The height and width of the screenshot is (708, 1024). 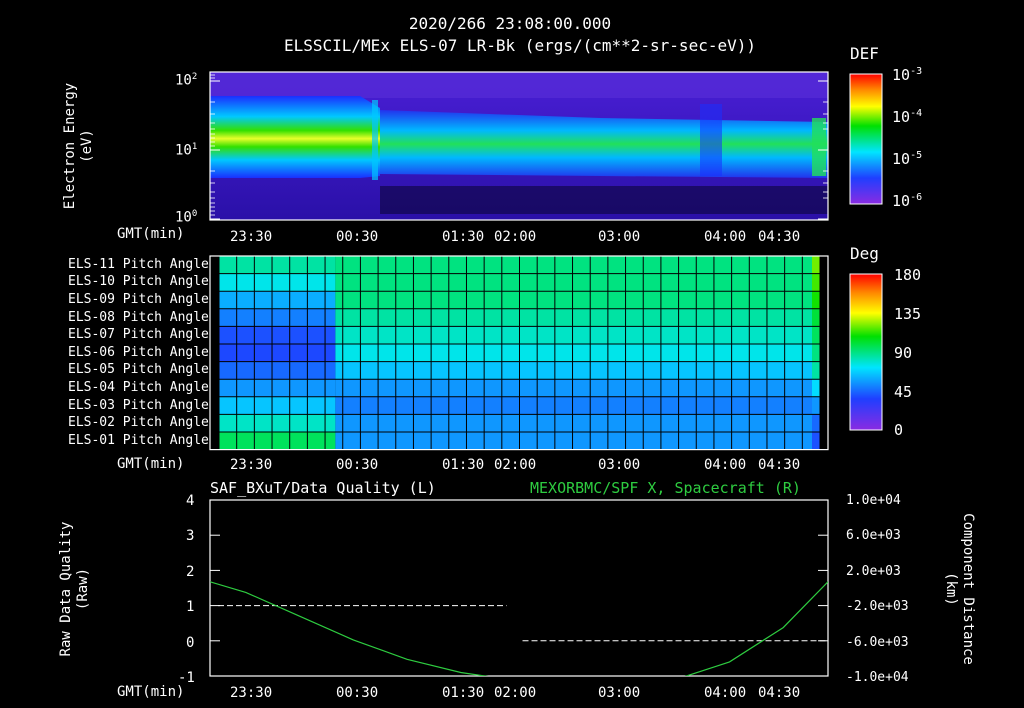 I want to click on panel3-xtick-0400: 04:00, so click(x=725, y=693).